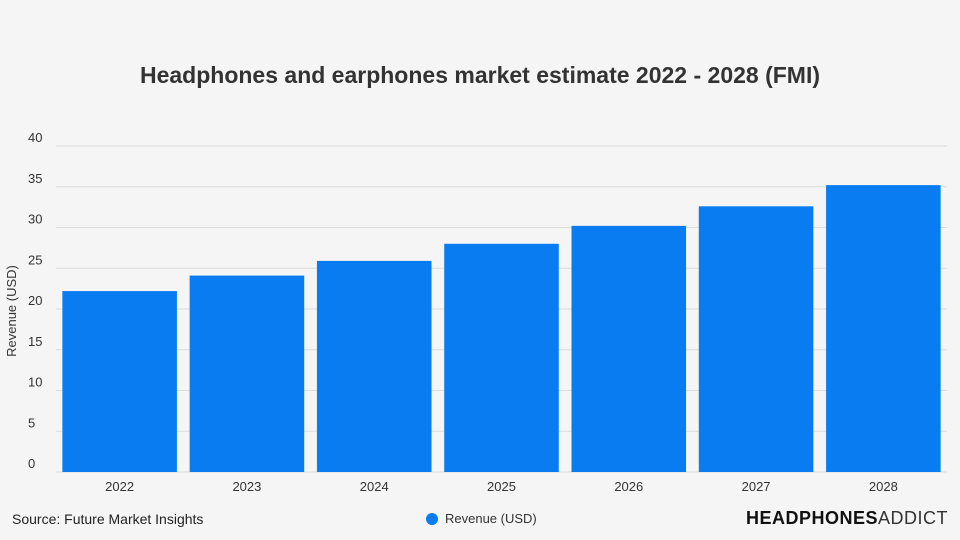 The height and width of the screenshot is (540, 960). What do you see at coordinates (31, 422) in the screenshot?
I see `y-tick-label: 5` at bounding box center [31, 422].